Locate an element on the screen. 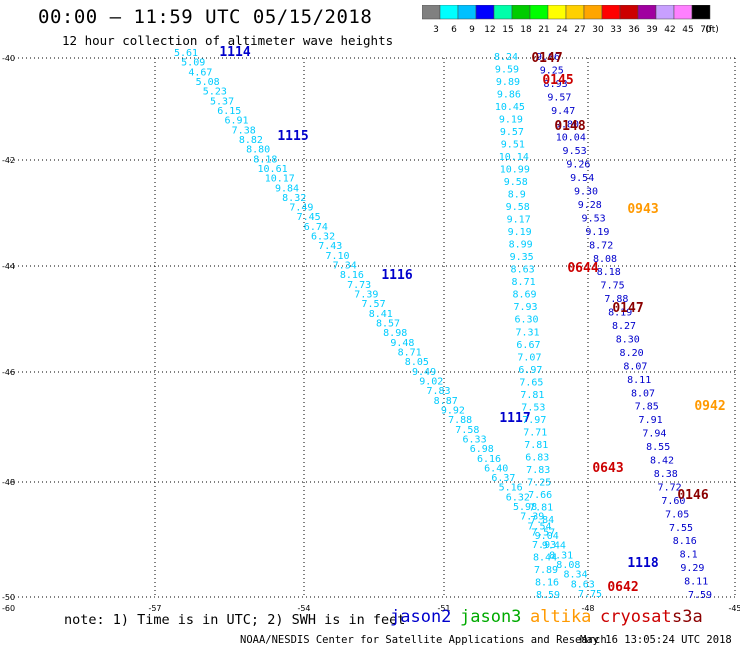 The width and height of the screenshot is (740, 650). colorbar-label: 30 is located at coordinates (598, 30).